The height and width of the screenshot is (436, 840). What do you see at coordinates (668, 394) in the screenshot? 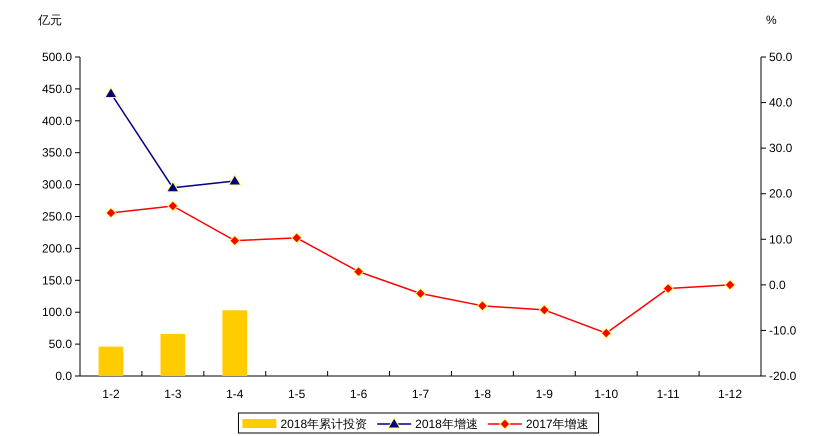
I see `x-tick-label: 1-11` at bounding box center [668, 394].